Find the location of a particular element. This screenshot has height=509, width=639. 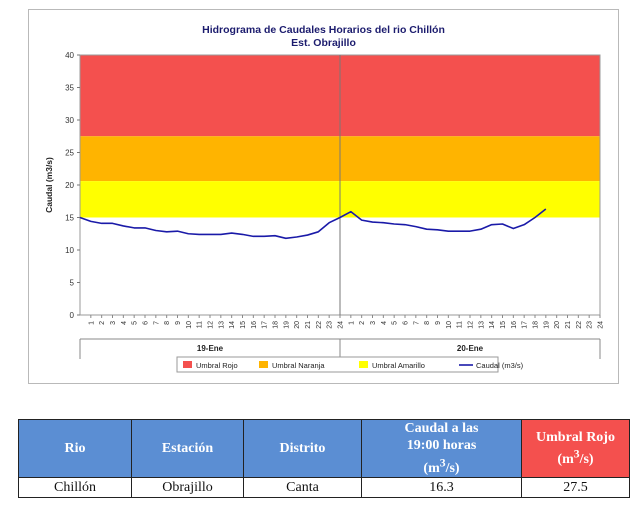

header-rio: Rio is located at coordinates (75, 448).